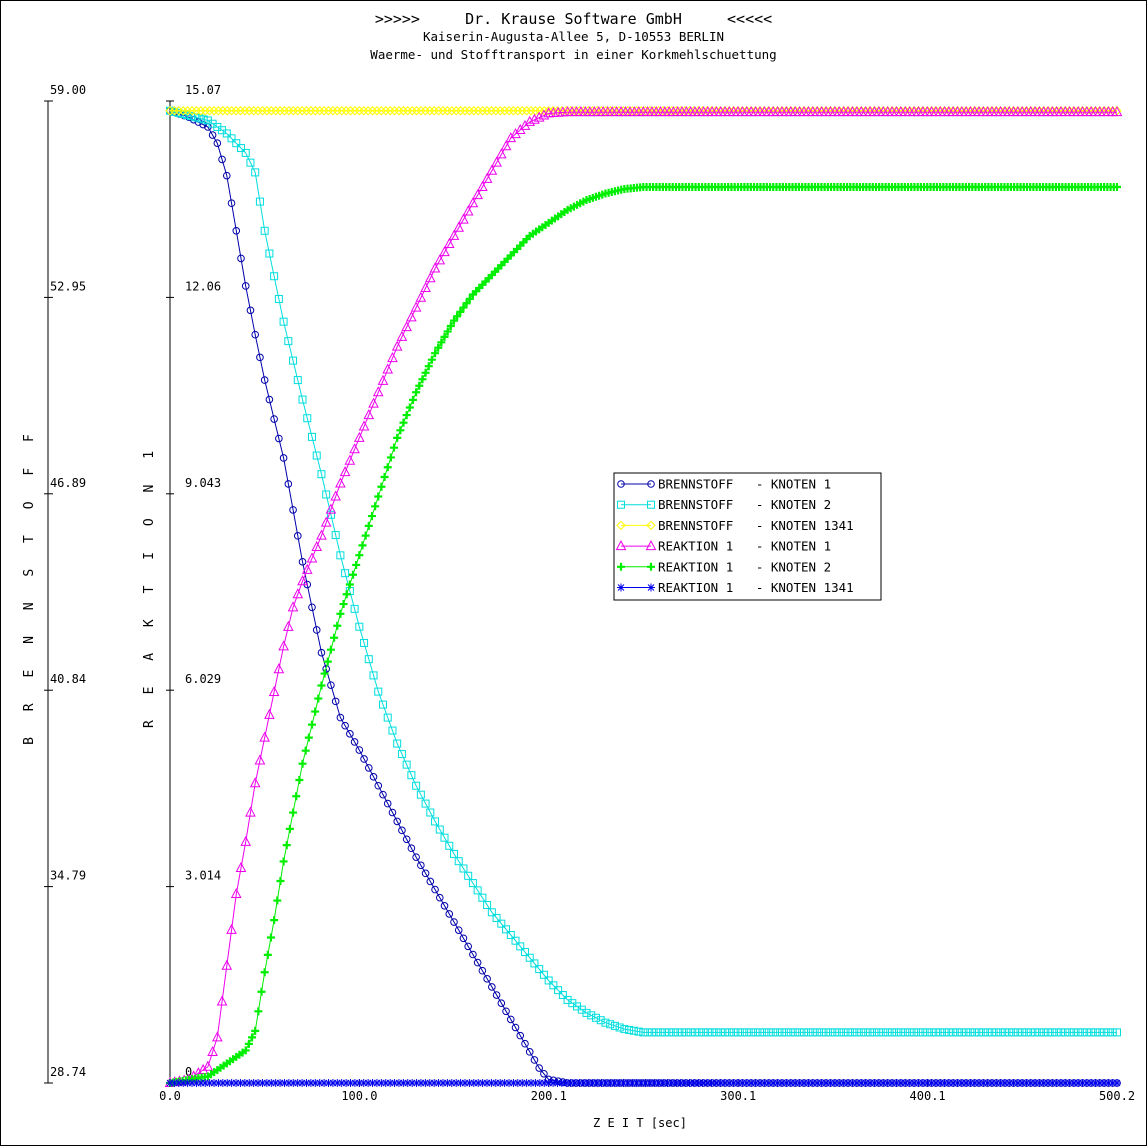 Image resolution: width=1147 pixels, height=1146 pixels. I want to click on legend-label: REAKTION 1 - KNOTEN 1, so click(744, 546).